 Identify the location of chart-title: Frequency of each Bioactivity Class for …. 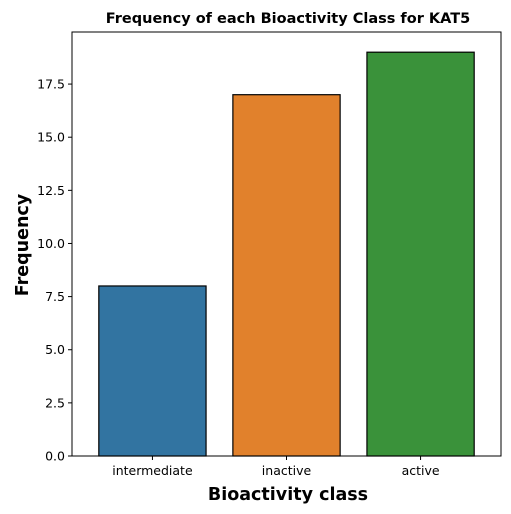
(288, 19).